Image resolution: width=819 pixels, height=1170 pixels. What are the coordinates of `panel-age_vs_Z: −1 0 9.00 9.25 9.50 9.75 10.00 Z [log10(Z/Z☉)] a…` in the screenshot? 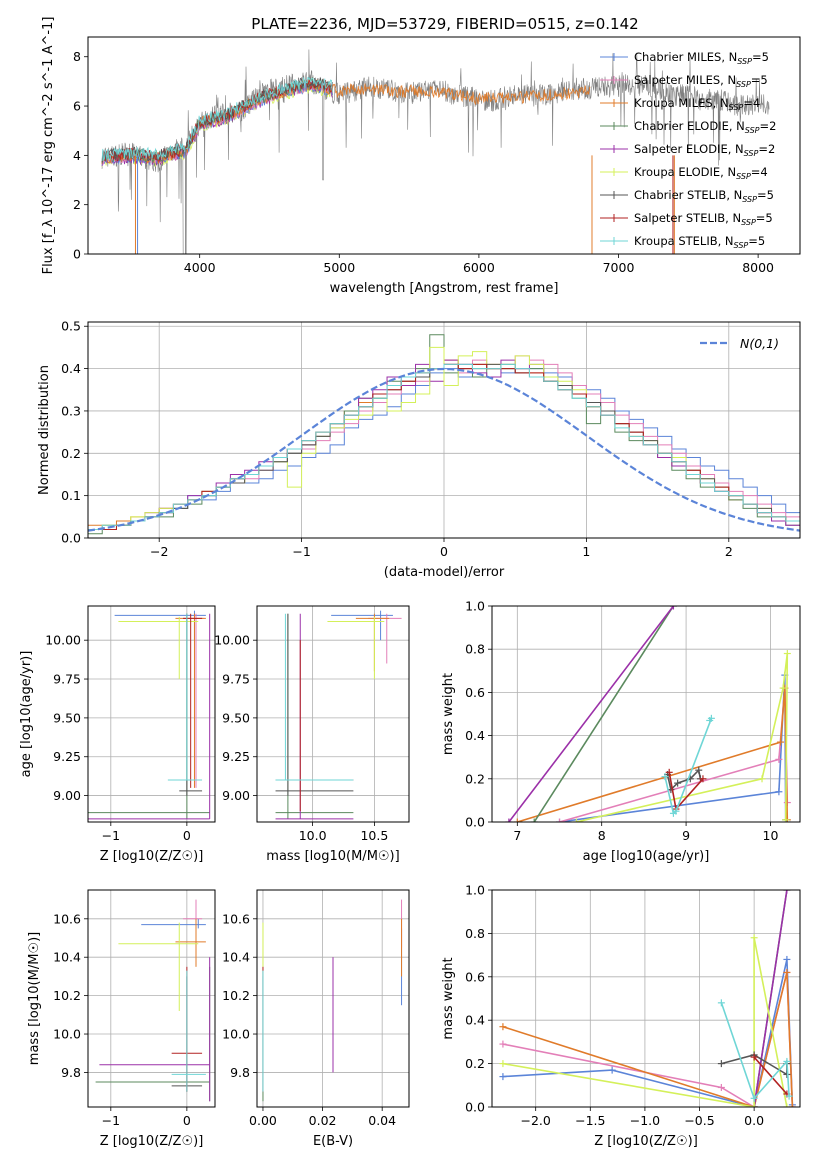 It's located at (117, 734).